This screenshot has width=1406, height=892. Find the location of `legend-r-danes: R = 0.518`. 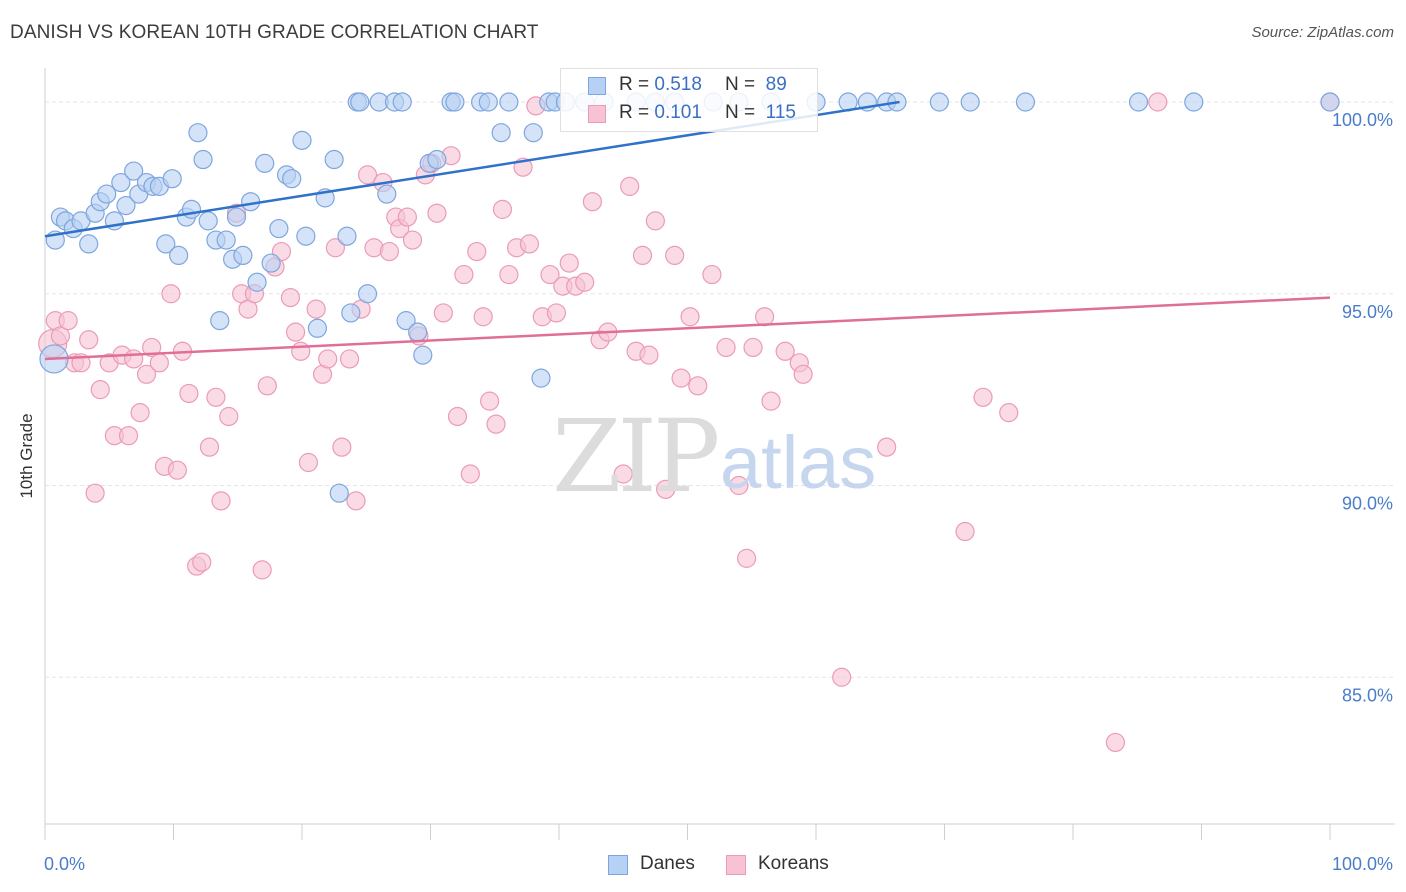

legend-r-danes: R = 0.518 is located at coordinates (660, 84).